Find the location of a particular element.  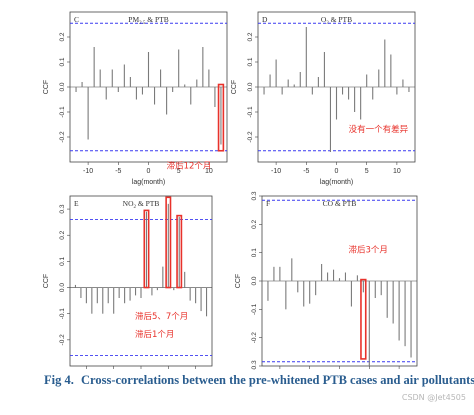

panel-letter: C is located at coordinates (76, 19).